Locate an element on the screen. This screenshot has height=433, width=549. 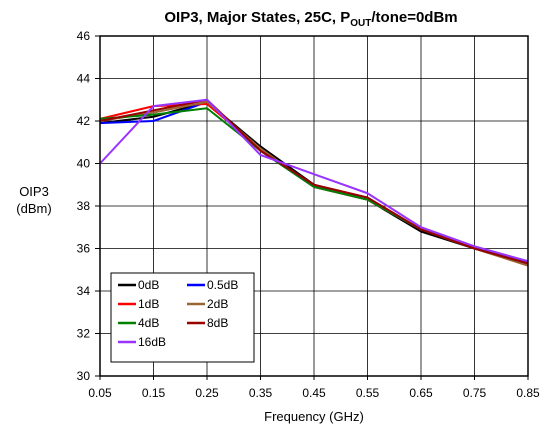
x-tick-label: 0.35 is located at coordinates (261, 393).